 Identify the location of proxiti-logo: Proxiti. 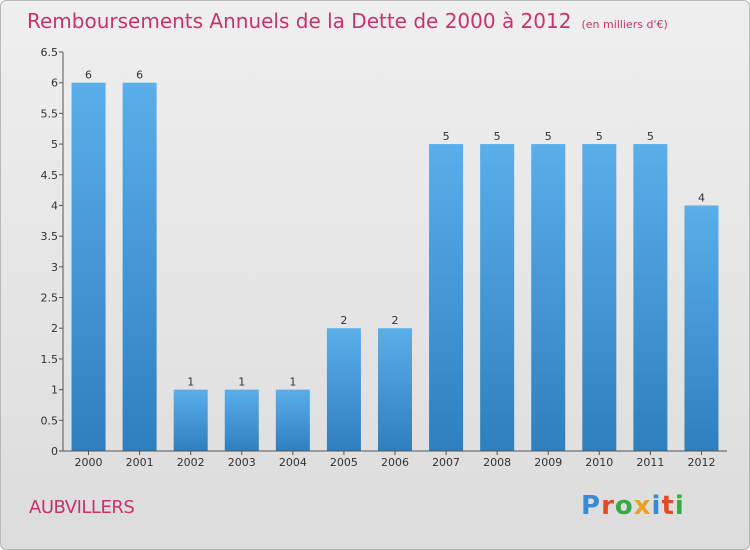
(633, 506).